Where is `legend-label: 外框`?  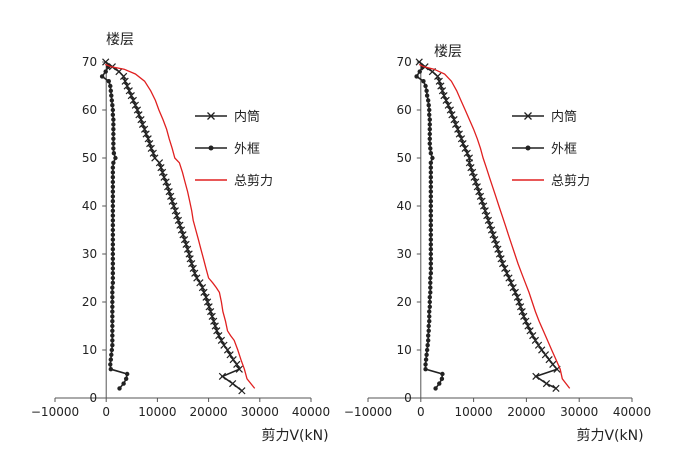
legend-label: 外框 is located at coordinates (247, 149).